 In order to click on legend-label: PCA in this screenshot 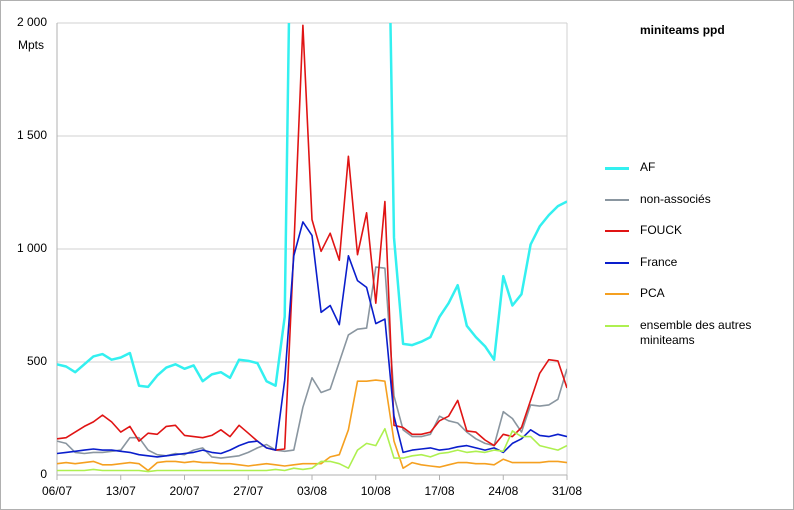, I will do `click(652, 293)`.